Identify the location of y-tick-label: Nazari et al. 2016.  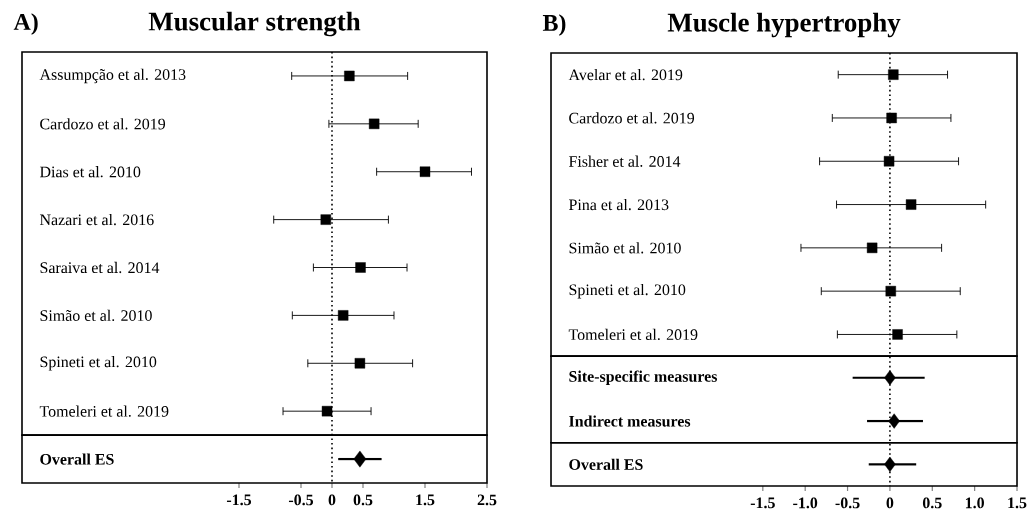
(96, 219).